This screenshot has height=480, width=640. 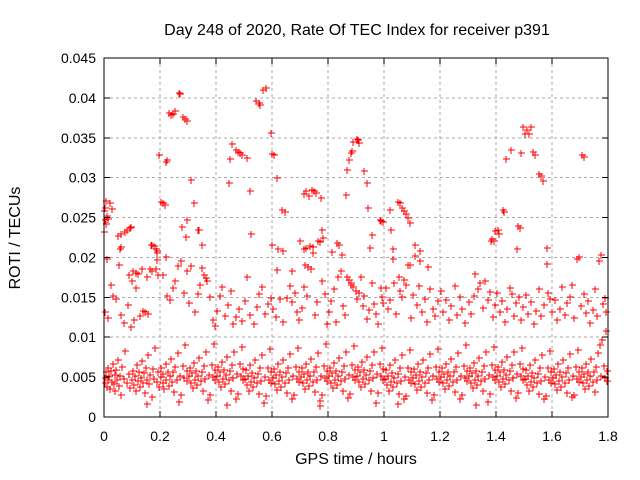 I want to click on x-axis-label: GPS time / hours, so click(x=356, y=459).